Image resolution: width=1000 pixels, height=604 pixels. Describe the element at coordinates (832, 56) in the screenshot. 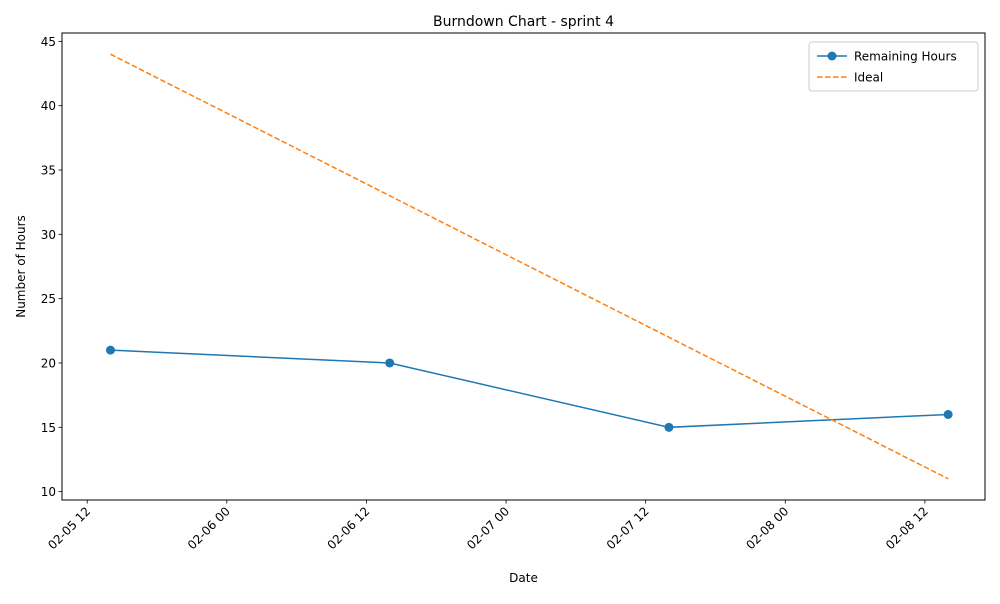

I see `legend-marker-remaining-hours` at that location.